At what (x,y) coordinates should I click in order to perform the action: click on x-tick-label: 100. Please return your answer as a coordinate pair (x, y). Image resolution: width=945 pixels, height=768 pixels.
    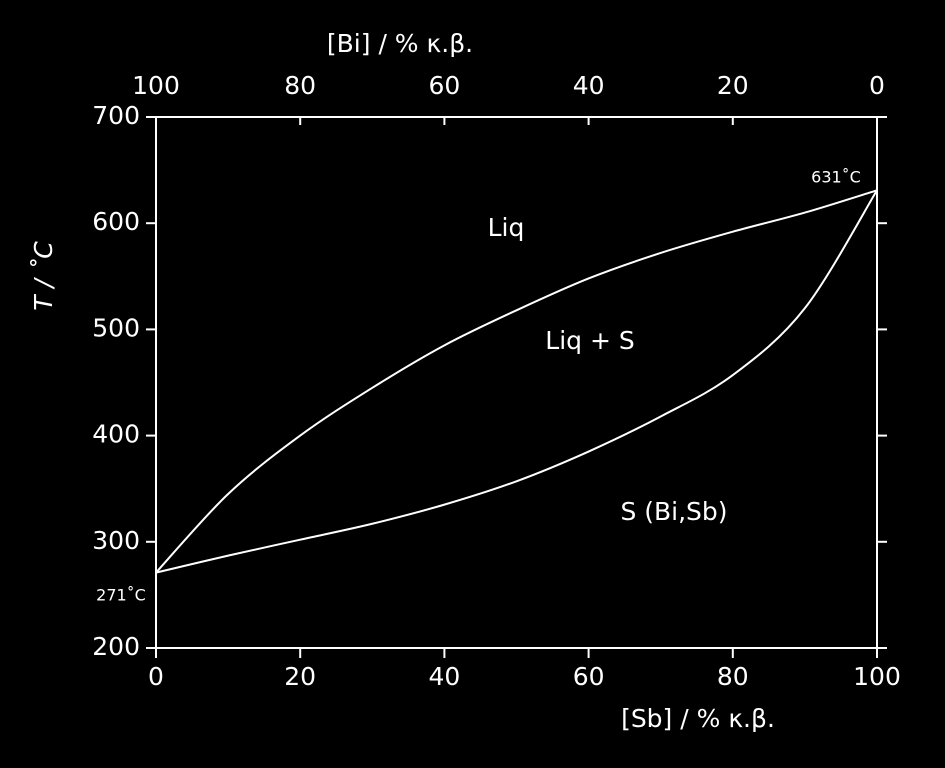
    Looking at the image, I should click on (877, 676).